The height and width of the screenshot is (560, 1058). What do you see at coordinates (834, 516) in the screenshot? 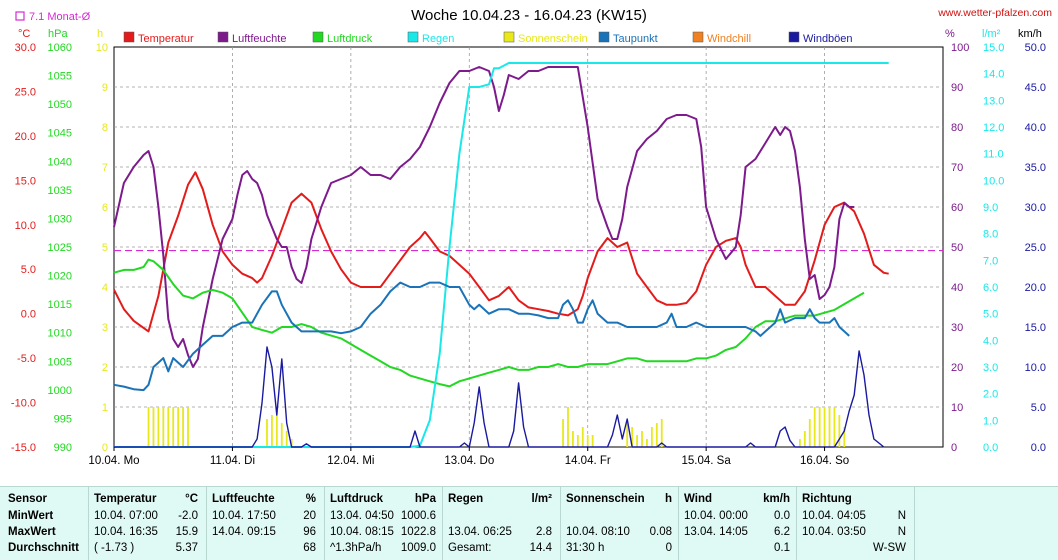
I see `min-dir-time: 10.04. 04:05` at bounding box center [834, 516].